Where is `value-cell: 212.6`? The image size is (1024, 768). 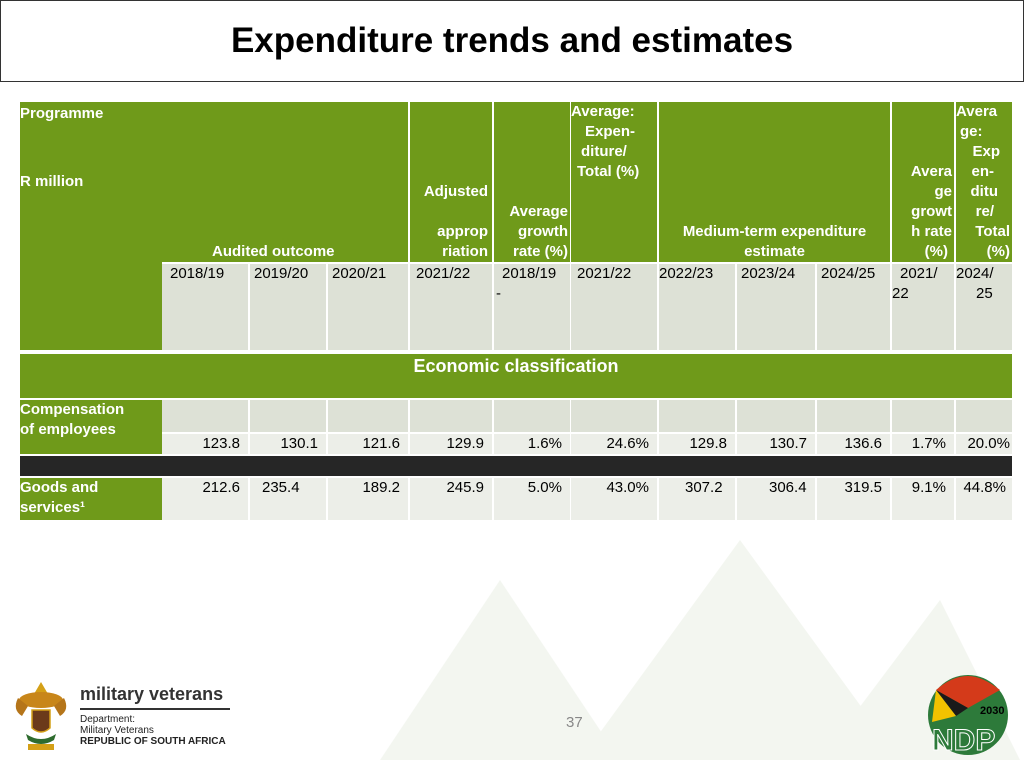 value-cell: 212.6 is located at coordinates (205, 499).